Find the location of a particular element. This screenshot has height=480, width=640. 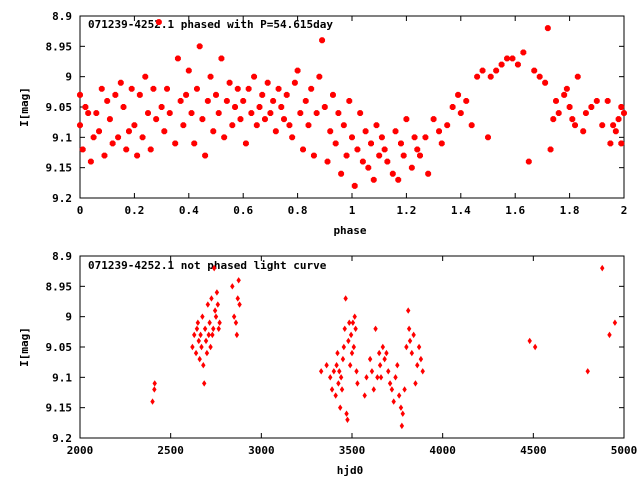

unphased-x-tick-label: 5000 is located at coordinates (624, 450).